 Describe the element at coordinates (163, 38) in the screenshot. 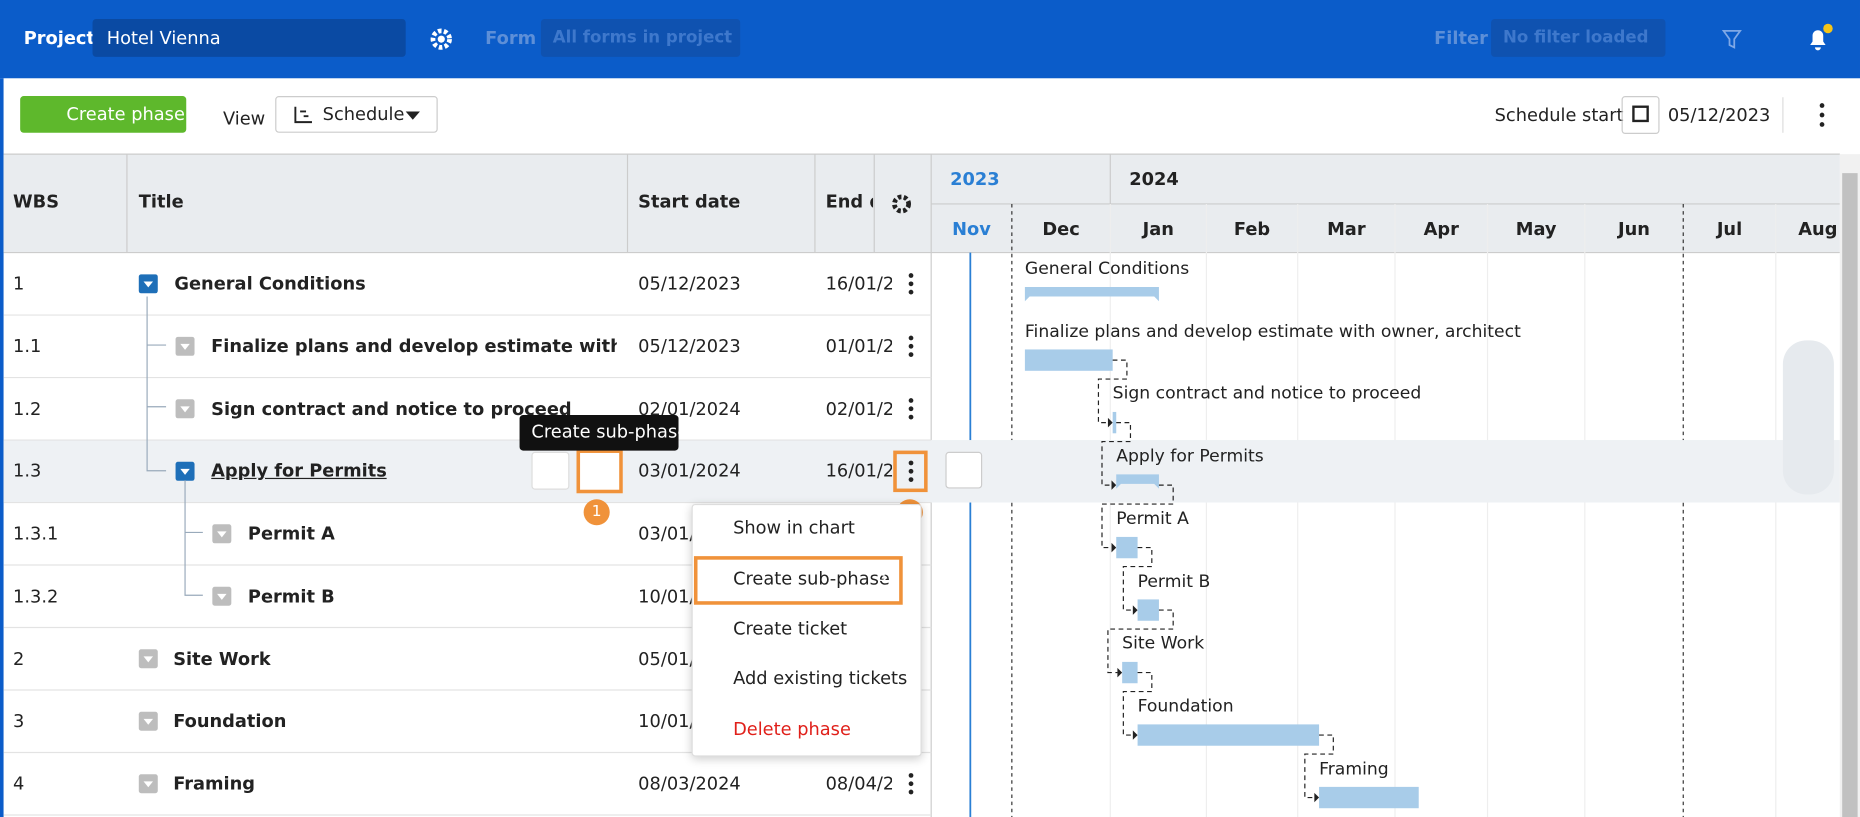

I see `project-name: Hotel Vienna` at that location.